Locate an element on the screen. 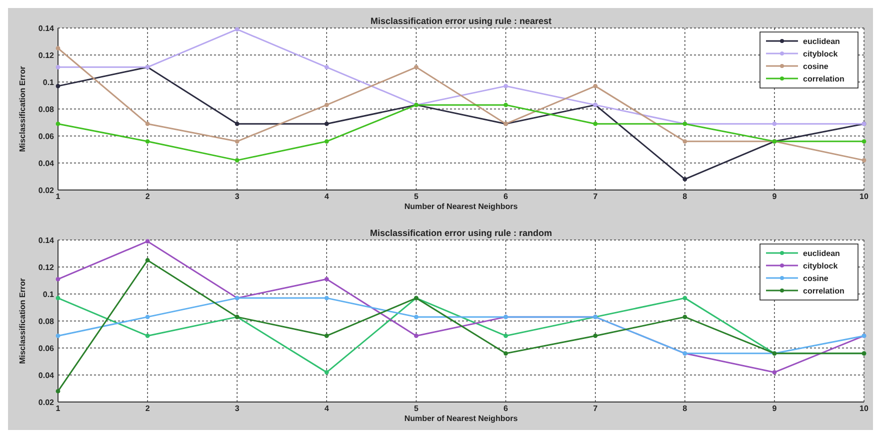  chart-title: Misclassification error using rule : nearest is located at coordinates (461, 21).